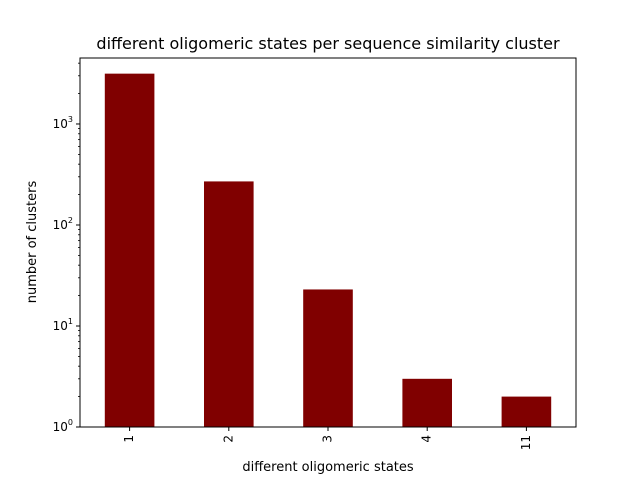 The width and height of the screenshot is (640, 480). Describe the element at coordinates (526, 442) in the screenshot. I see `x-tick-label: 11` at that location.